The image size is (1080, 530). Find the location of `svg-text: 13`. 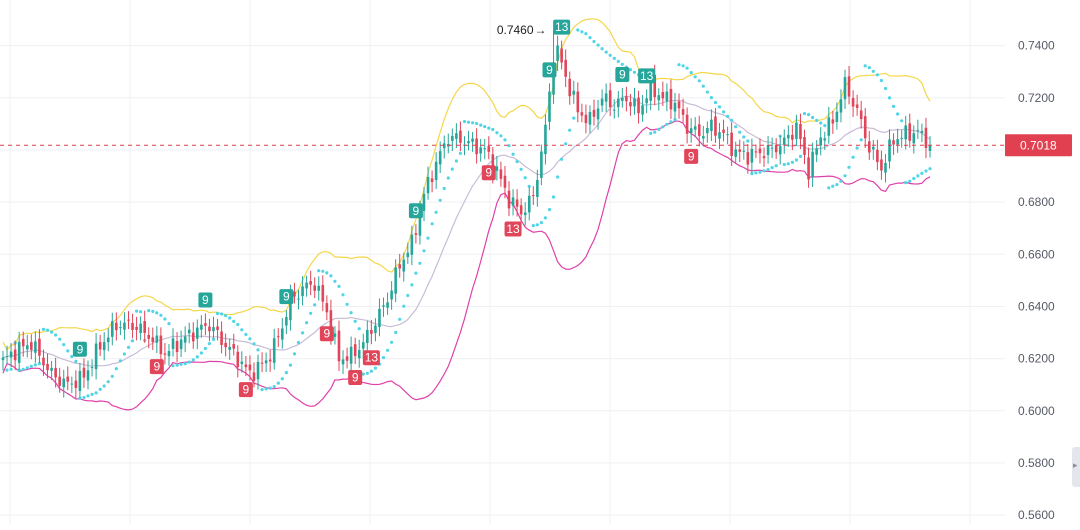

svg-text: 13 is located at coordinates (562, 27).